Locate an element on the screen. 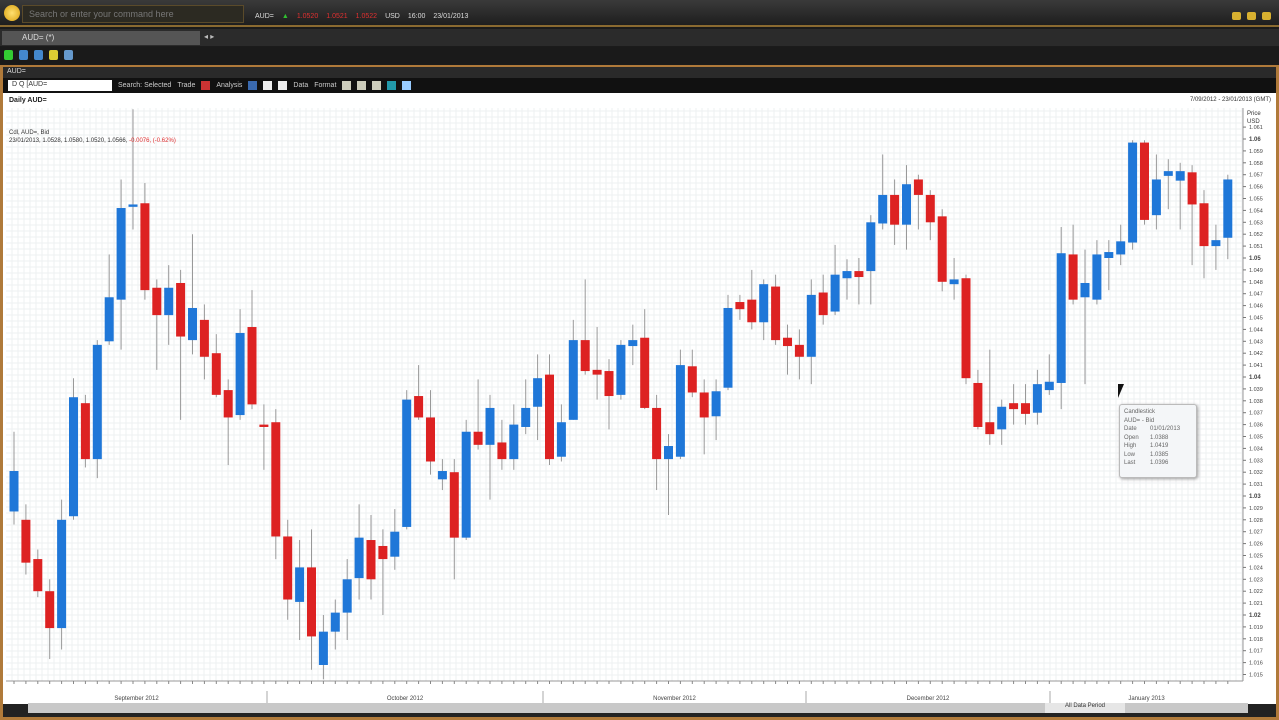 The height and width of the screenshot is (720, 1279). y-tick-label: 1.029 is located at coordinates (1256, 509).